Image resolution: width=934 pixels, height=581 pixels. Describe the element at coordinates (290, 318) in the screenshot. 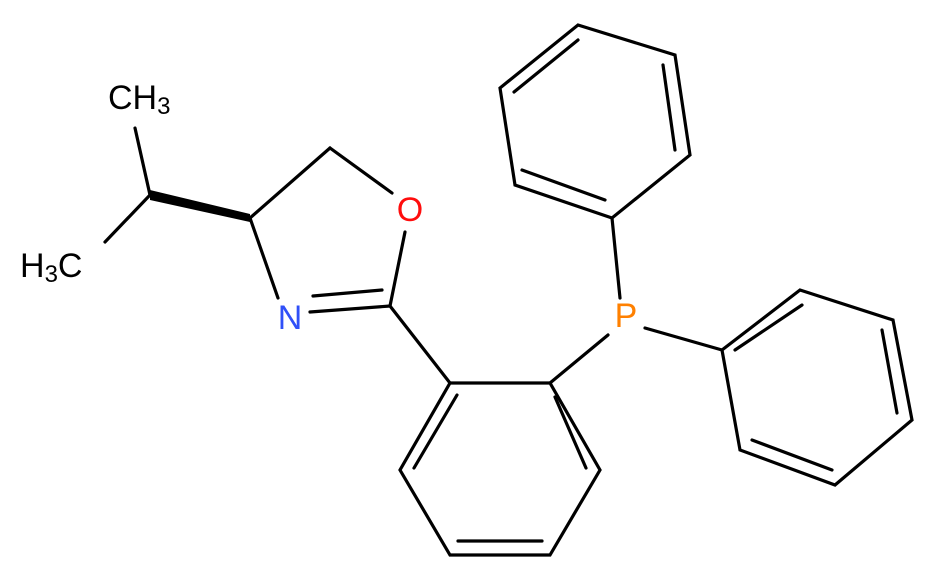

I see `atom-label: N` at that location.